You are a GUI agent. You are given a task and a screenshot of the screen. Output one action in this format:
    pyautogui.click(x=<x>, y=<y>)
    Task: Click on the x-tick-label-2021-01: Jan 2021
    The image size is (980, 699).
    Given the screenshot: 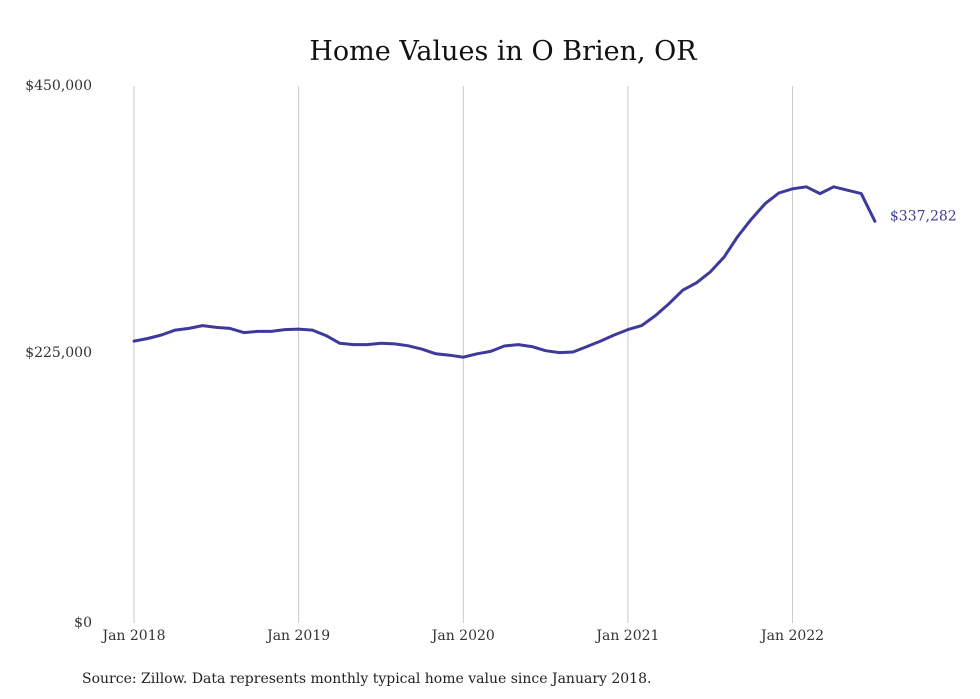 What is the action you would take?
    pyautogui.click(x=626, y=636)
    